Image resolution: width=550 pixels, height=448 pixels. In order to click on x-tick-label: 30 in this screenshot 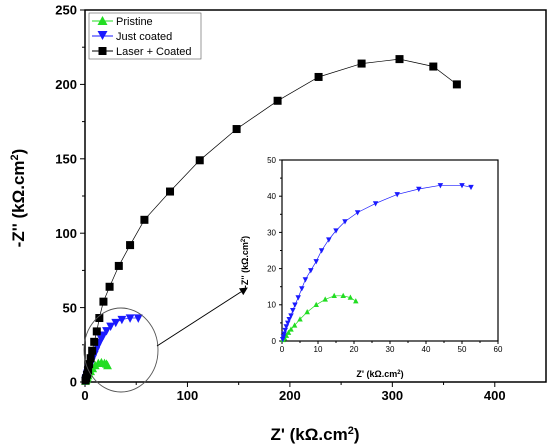, I will do `click(390, 349)`.